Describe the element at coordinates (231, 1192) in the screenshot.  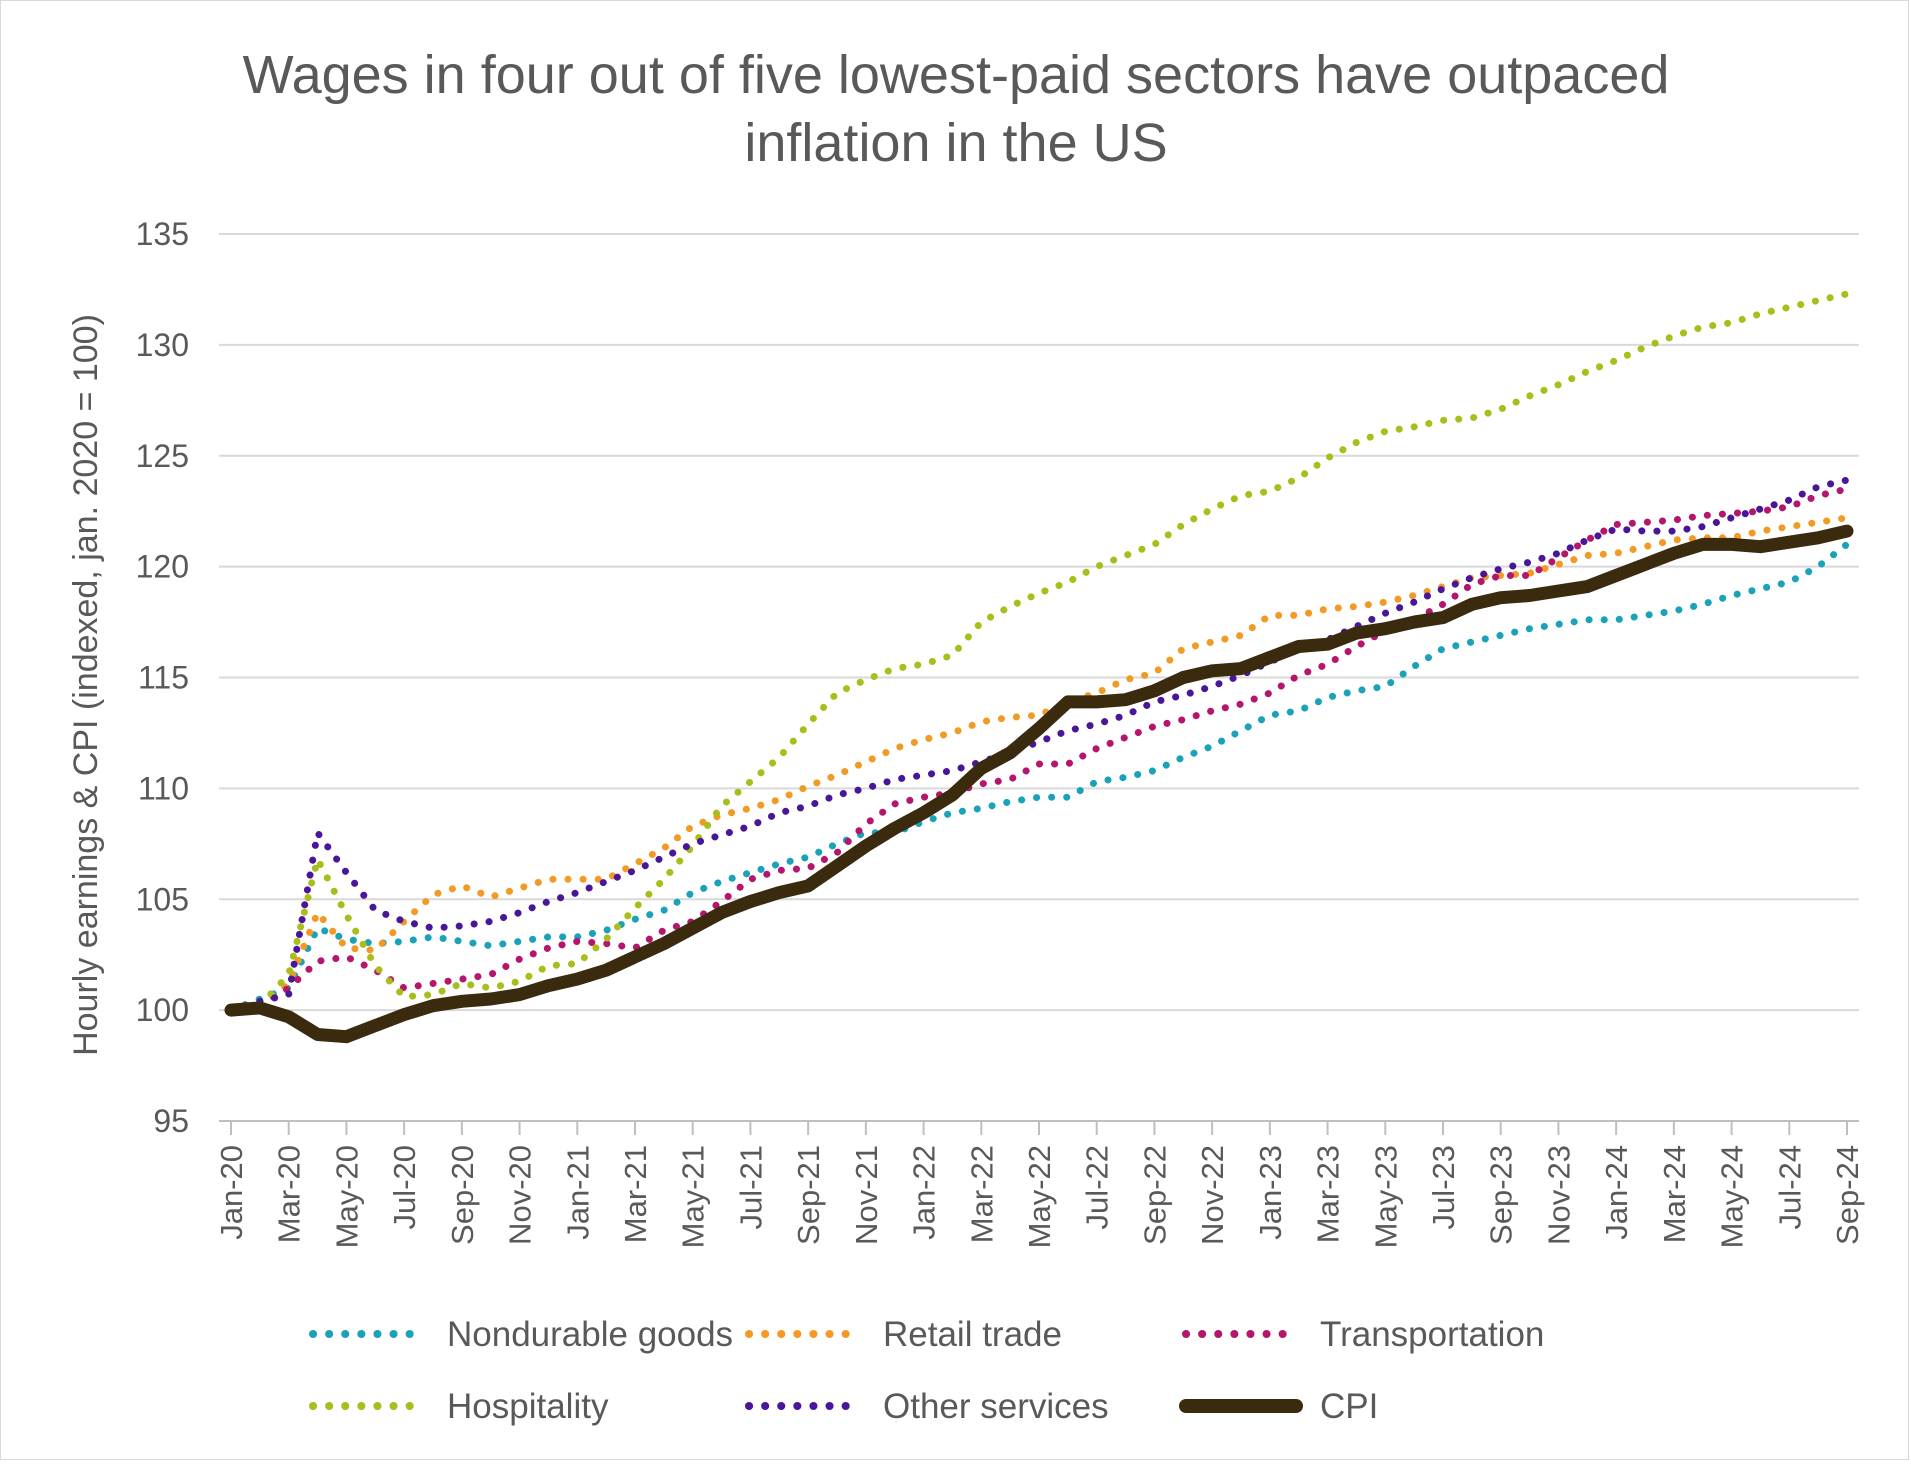
I see `x-tick-label: Jan-20` at that location.